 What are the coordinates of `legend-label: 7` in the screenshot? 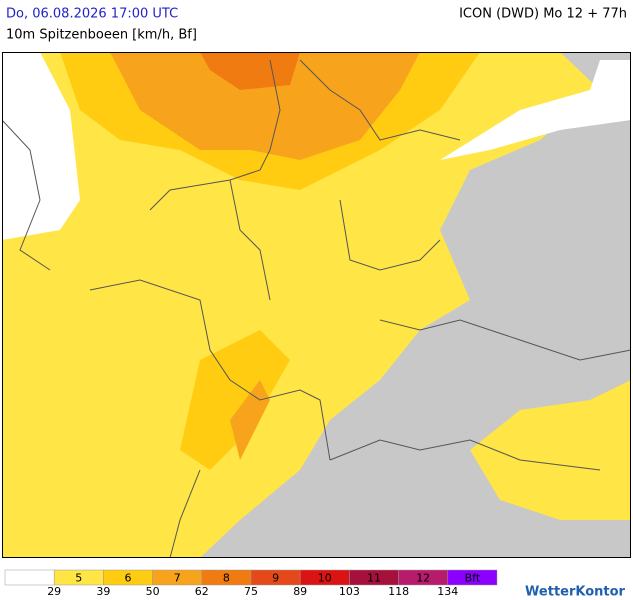 It's located at (177, 578).